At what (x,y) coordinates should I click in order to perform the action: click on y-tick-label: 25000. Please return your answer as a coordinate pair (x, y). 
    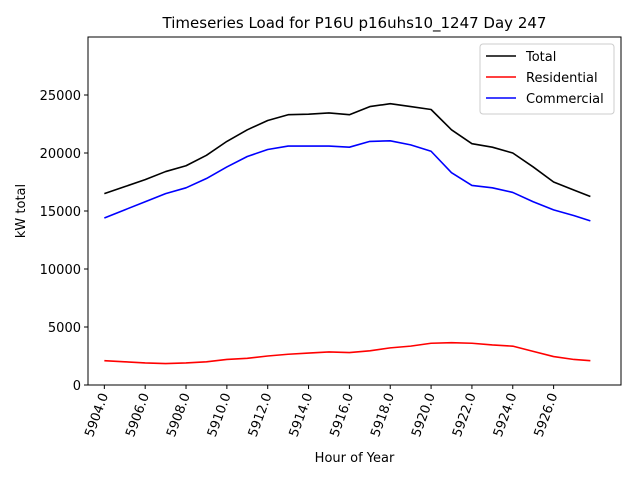
    Looking at the image, I should click on (60, 96).